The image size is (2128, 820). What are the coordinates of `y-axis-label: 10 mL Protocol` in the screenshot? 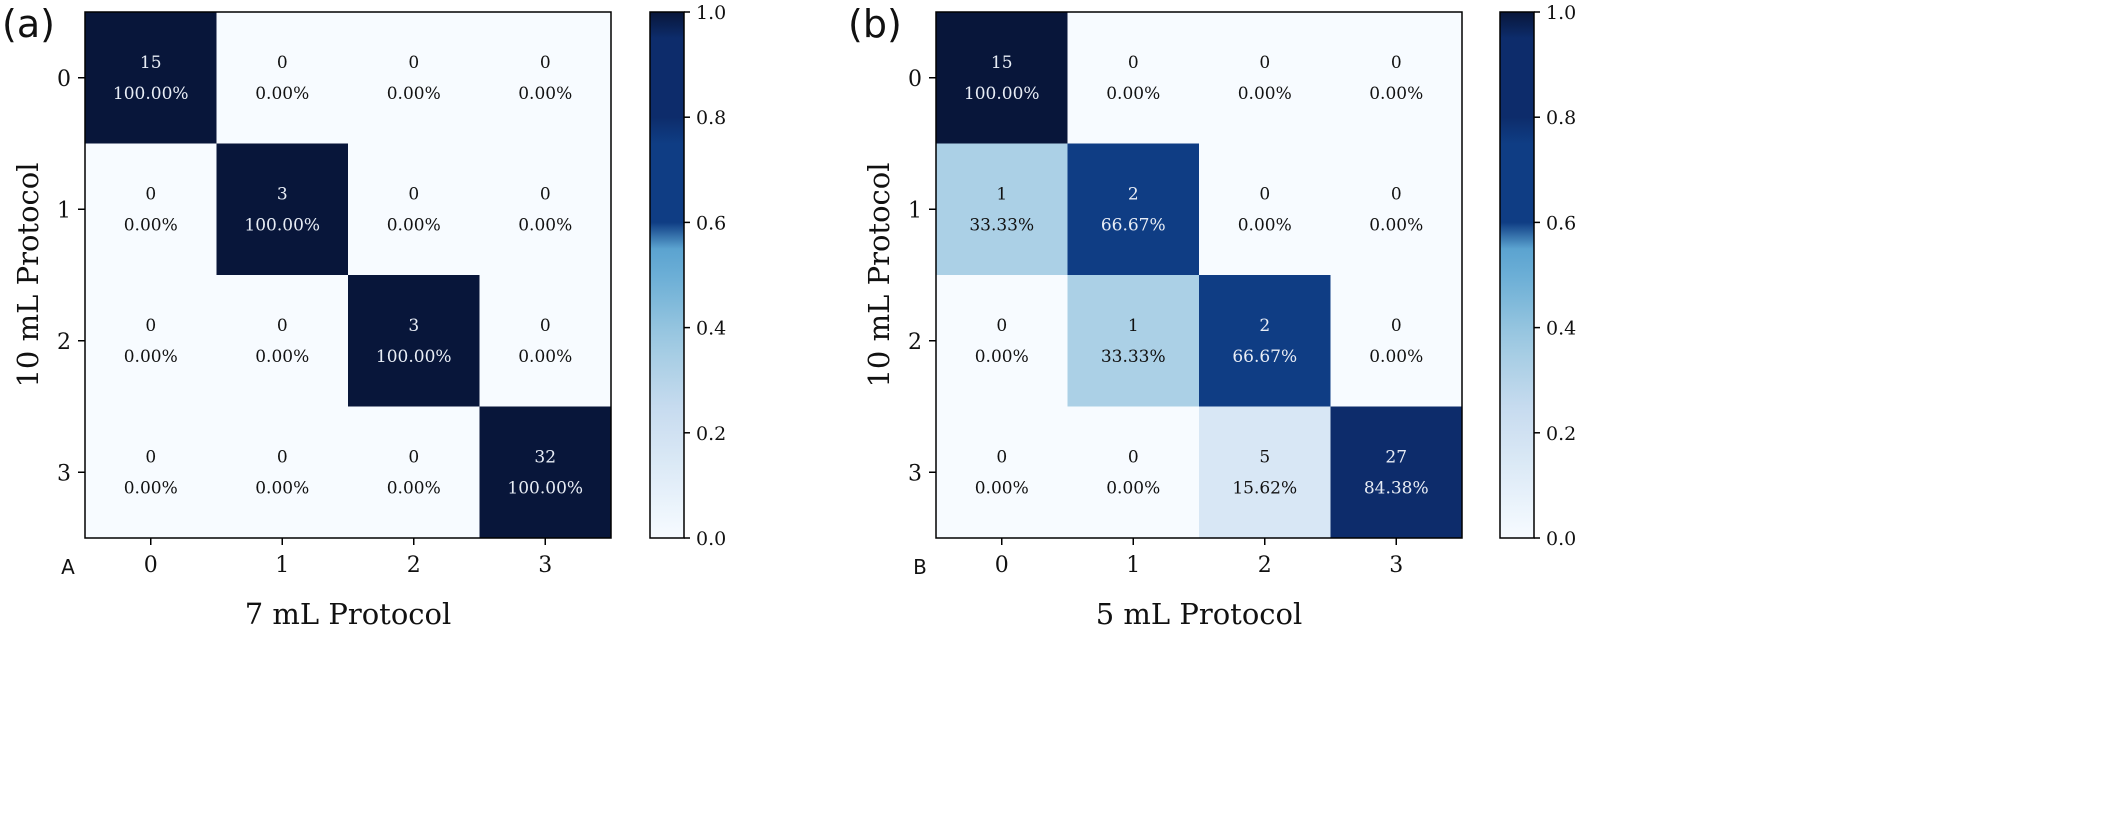 It's located at (28, 274).